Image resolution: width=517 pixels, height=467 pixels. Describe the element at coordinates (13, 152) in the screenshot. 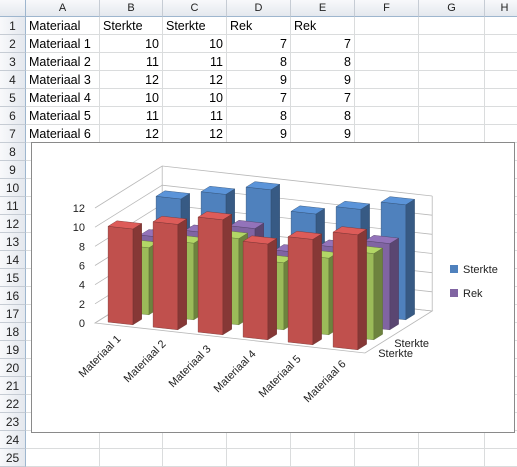

I see `row-header-8: 8` at that location.